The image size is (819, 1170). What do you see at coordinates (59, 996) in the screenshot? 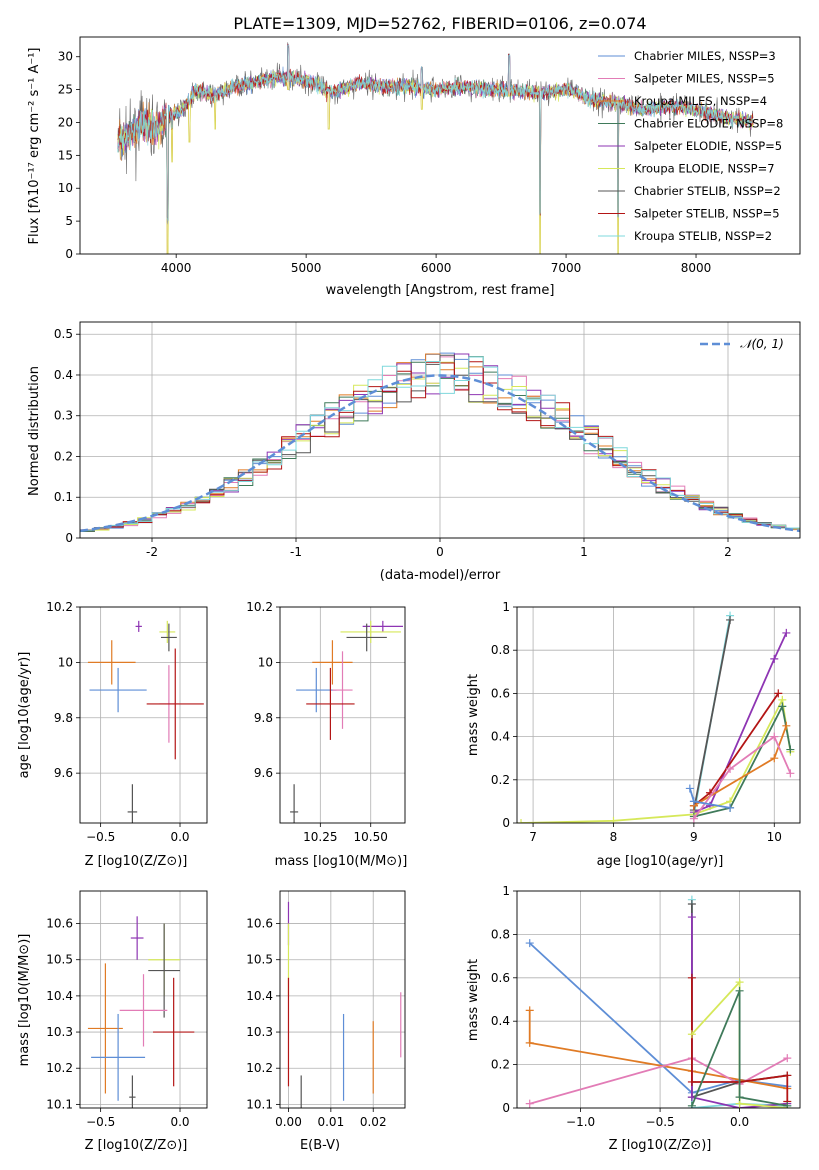
I see `y-tick-label: 10.4` at bounding box center [59, 996].